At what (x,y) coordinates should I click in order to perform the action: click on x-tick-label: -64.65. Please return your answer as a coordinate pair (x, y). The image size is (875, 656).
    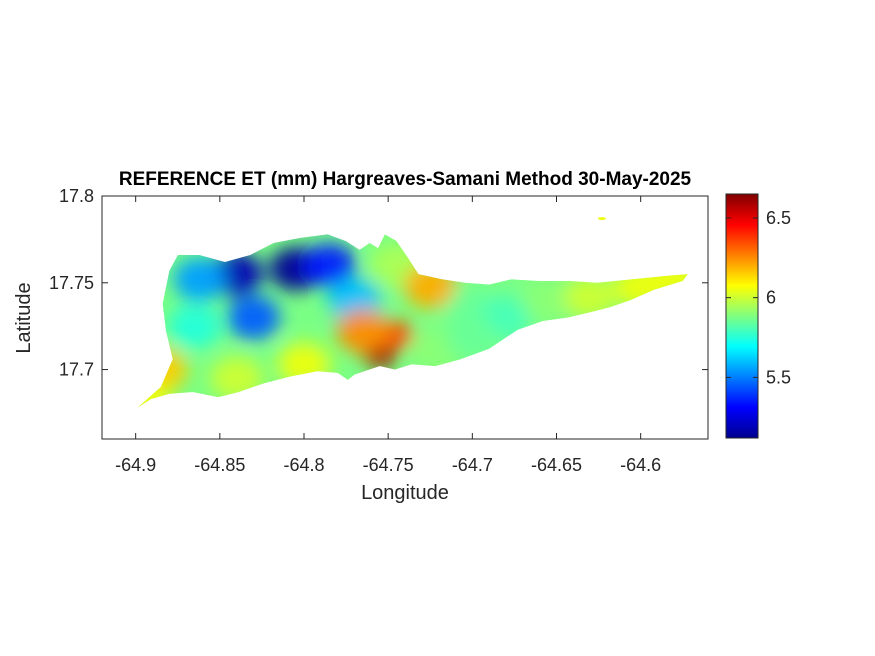
    Looking at the image, I should click on (556, 465).